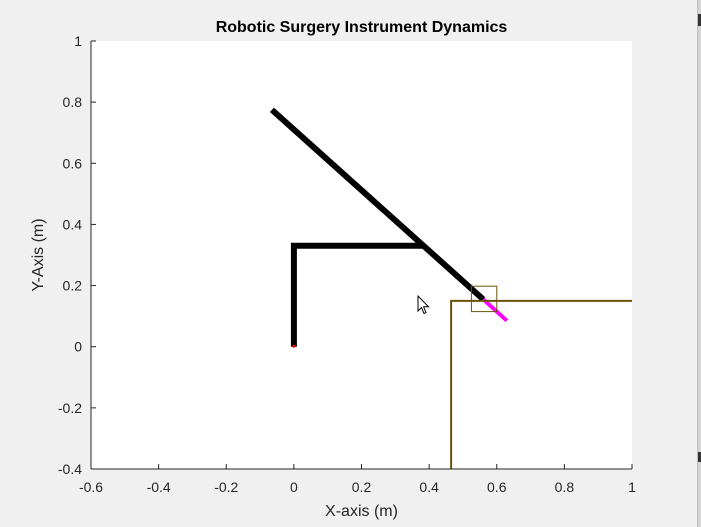  What do you see at coordinates (362, 487) in the screenshot?
I see `x-tick-label: 0.2` at bounding box center [362, 487].